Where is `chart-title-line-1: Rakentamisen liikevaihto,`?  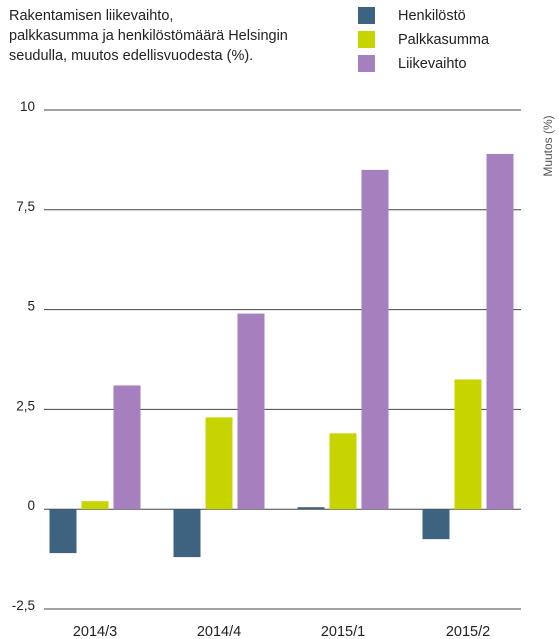 chart-title-line-1: Rakentamisen liikevaihto, is located at coordinates (91, 16).